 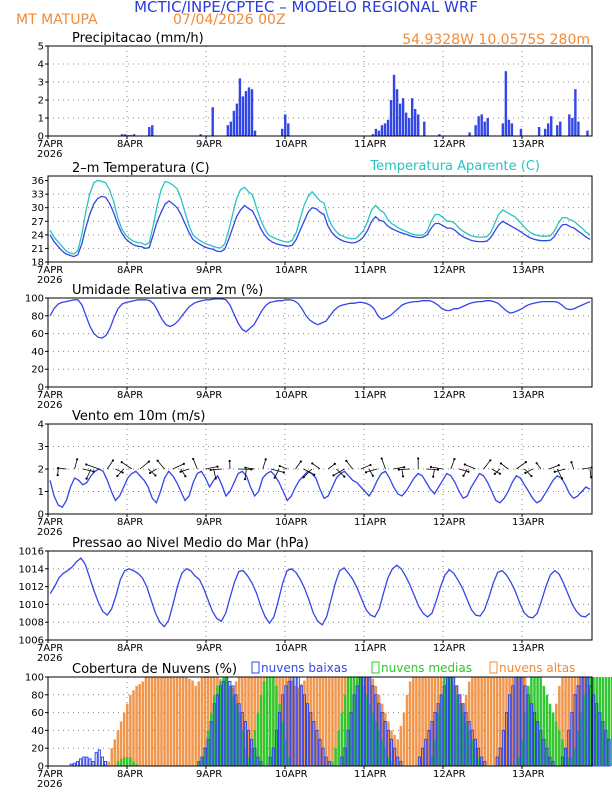 I want to click on x-tick-label: 8APR, so click(x=130, y=144).